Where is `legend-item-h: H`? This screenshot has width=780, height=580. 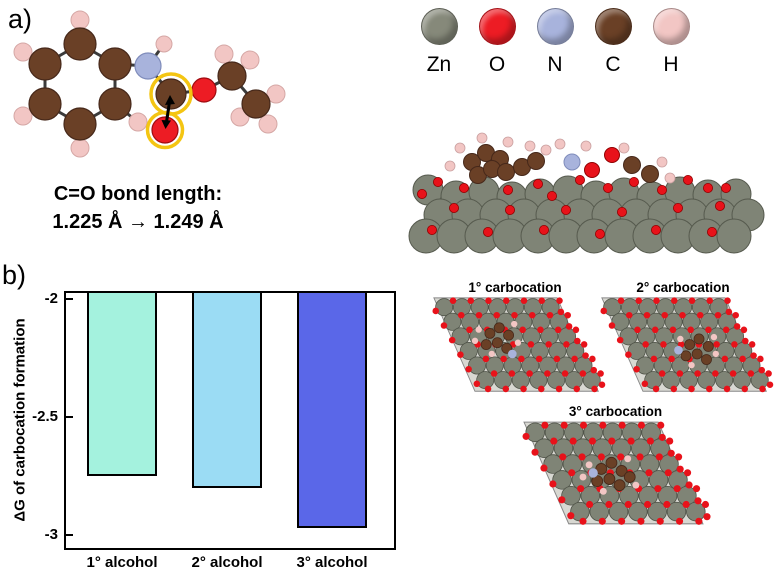 legend-item-h: H is located at coordinates (671, 42).